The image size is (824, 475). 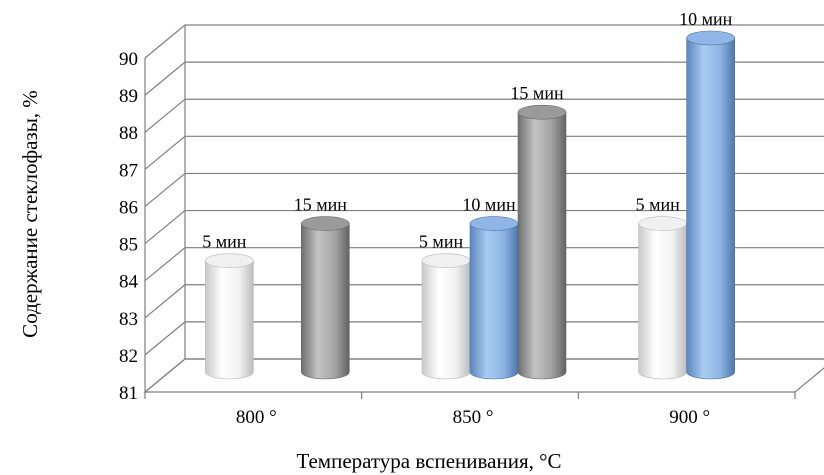 What do you see at coordinates (128, 356) in the screenshot?
I see `y-tick-label: 82` at bounding box center [128, 356].